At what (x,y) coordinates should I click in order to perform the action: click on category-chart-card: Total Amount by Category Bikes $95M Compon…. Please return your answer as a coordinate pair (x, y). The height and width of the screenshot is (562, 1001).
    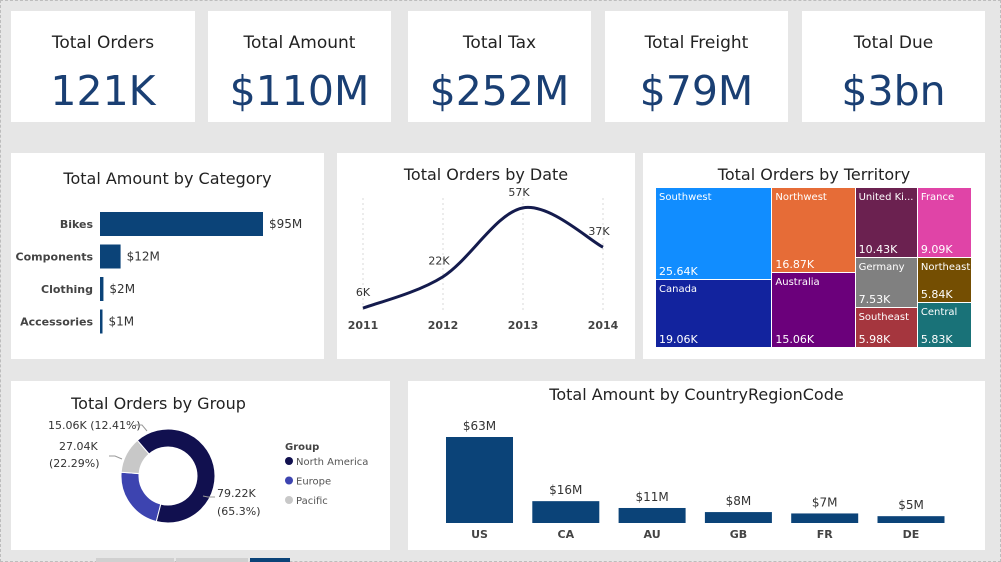
    Looking at the image, I should click on (167, 256).